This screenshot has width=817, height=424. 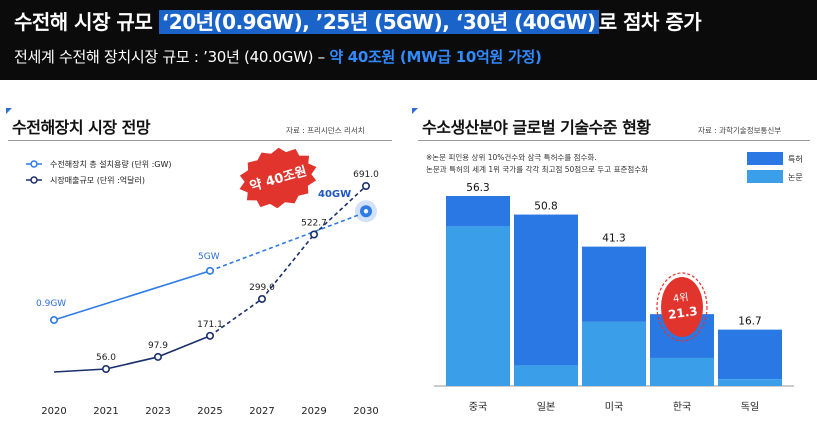 I want to click on badge-shape, so click(x=278, y=178).